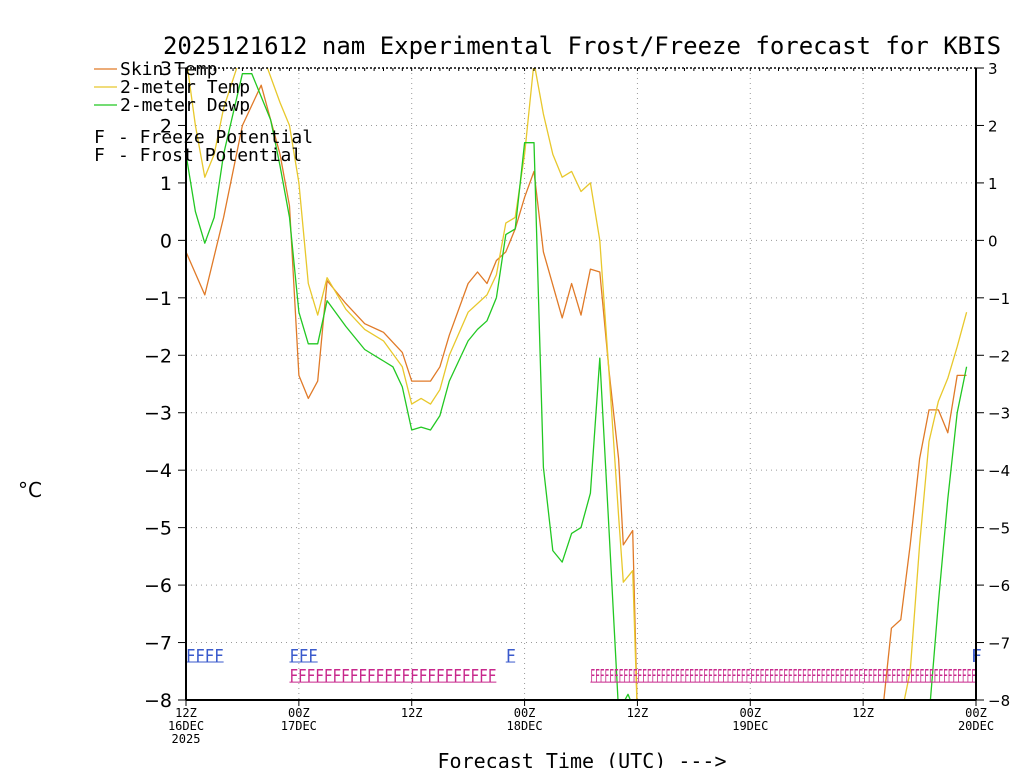  What do you see at coordinates (158, 701) in the screenshot?
I see `y-tick-label-left: −8` at bounding box center [158, 701].